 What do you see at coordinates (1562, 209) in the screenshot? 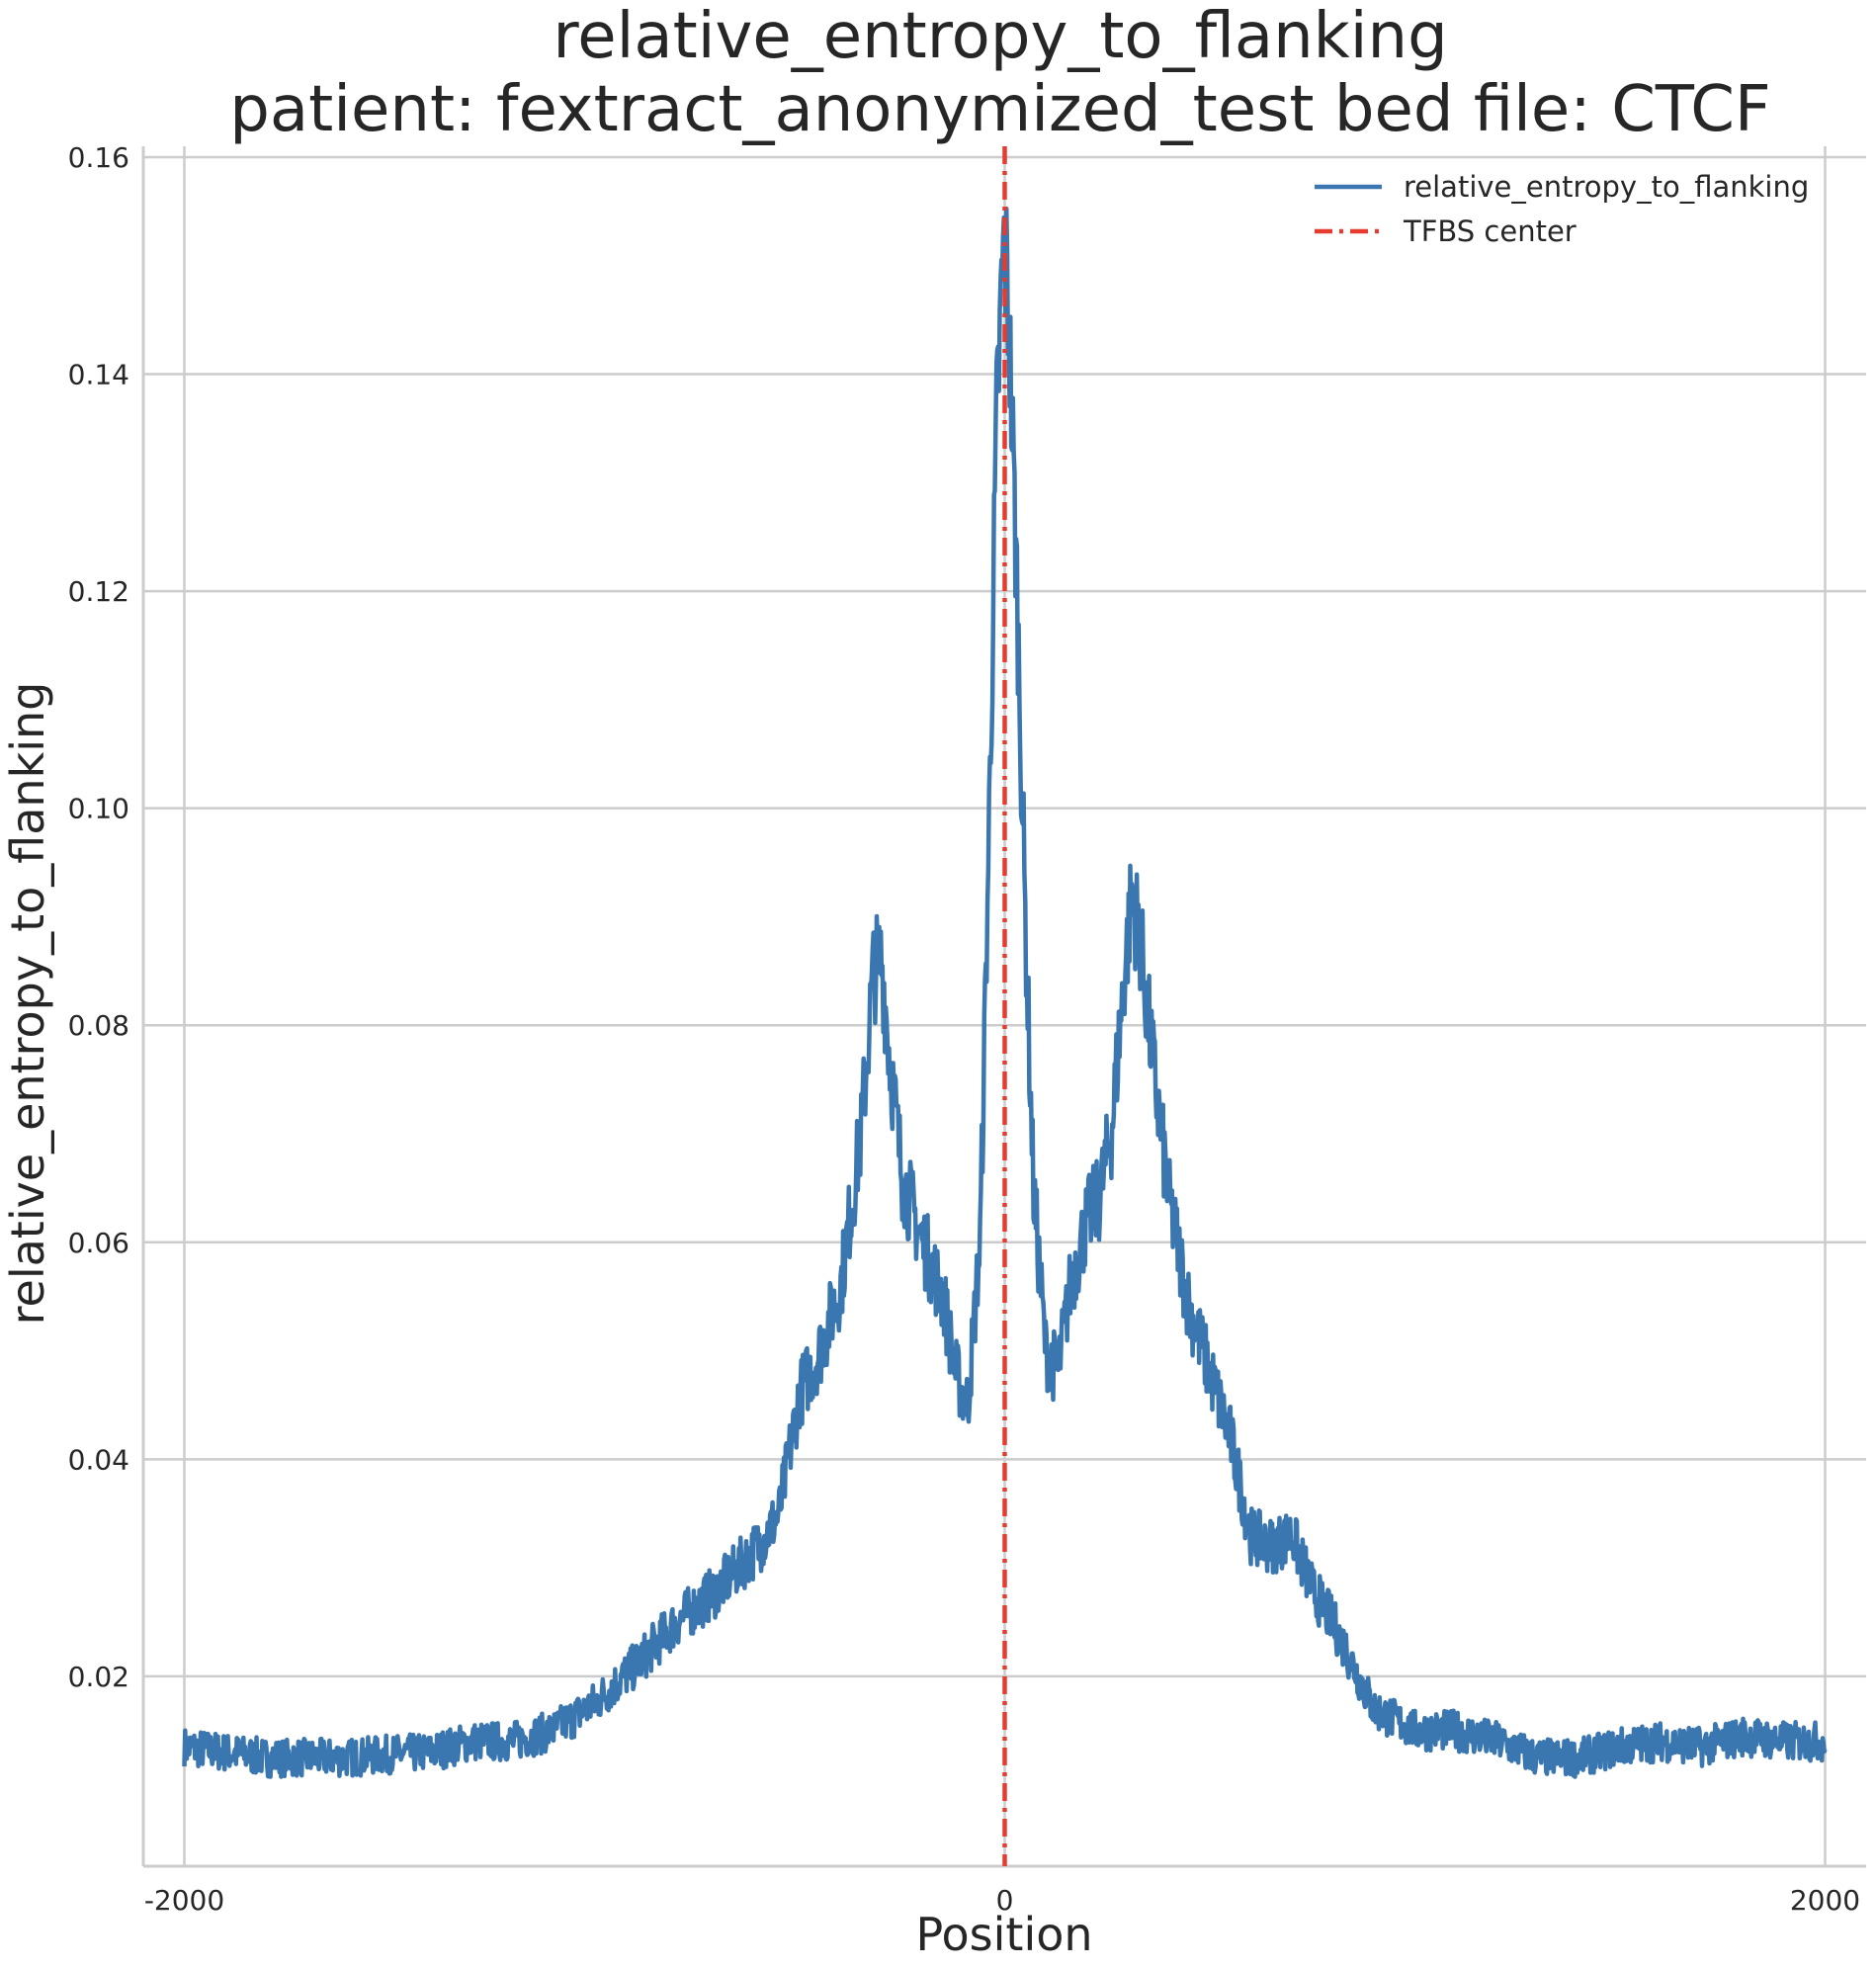
I see `legend: relative_entropy_to_flanking TFBS center` at bounding box center [1562, 209].